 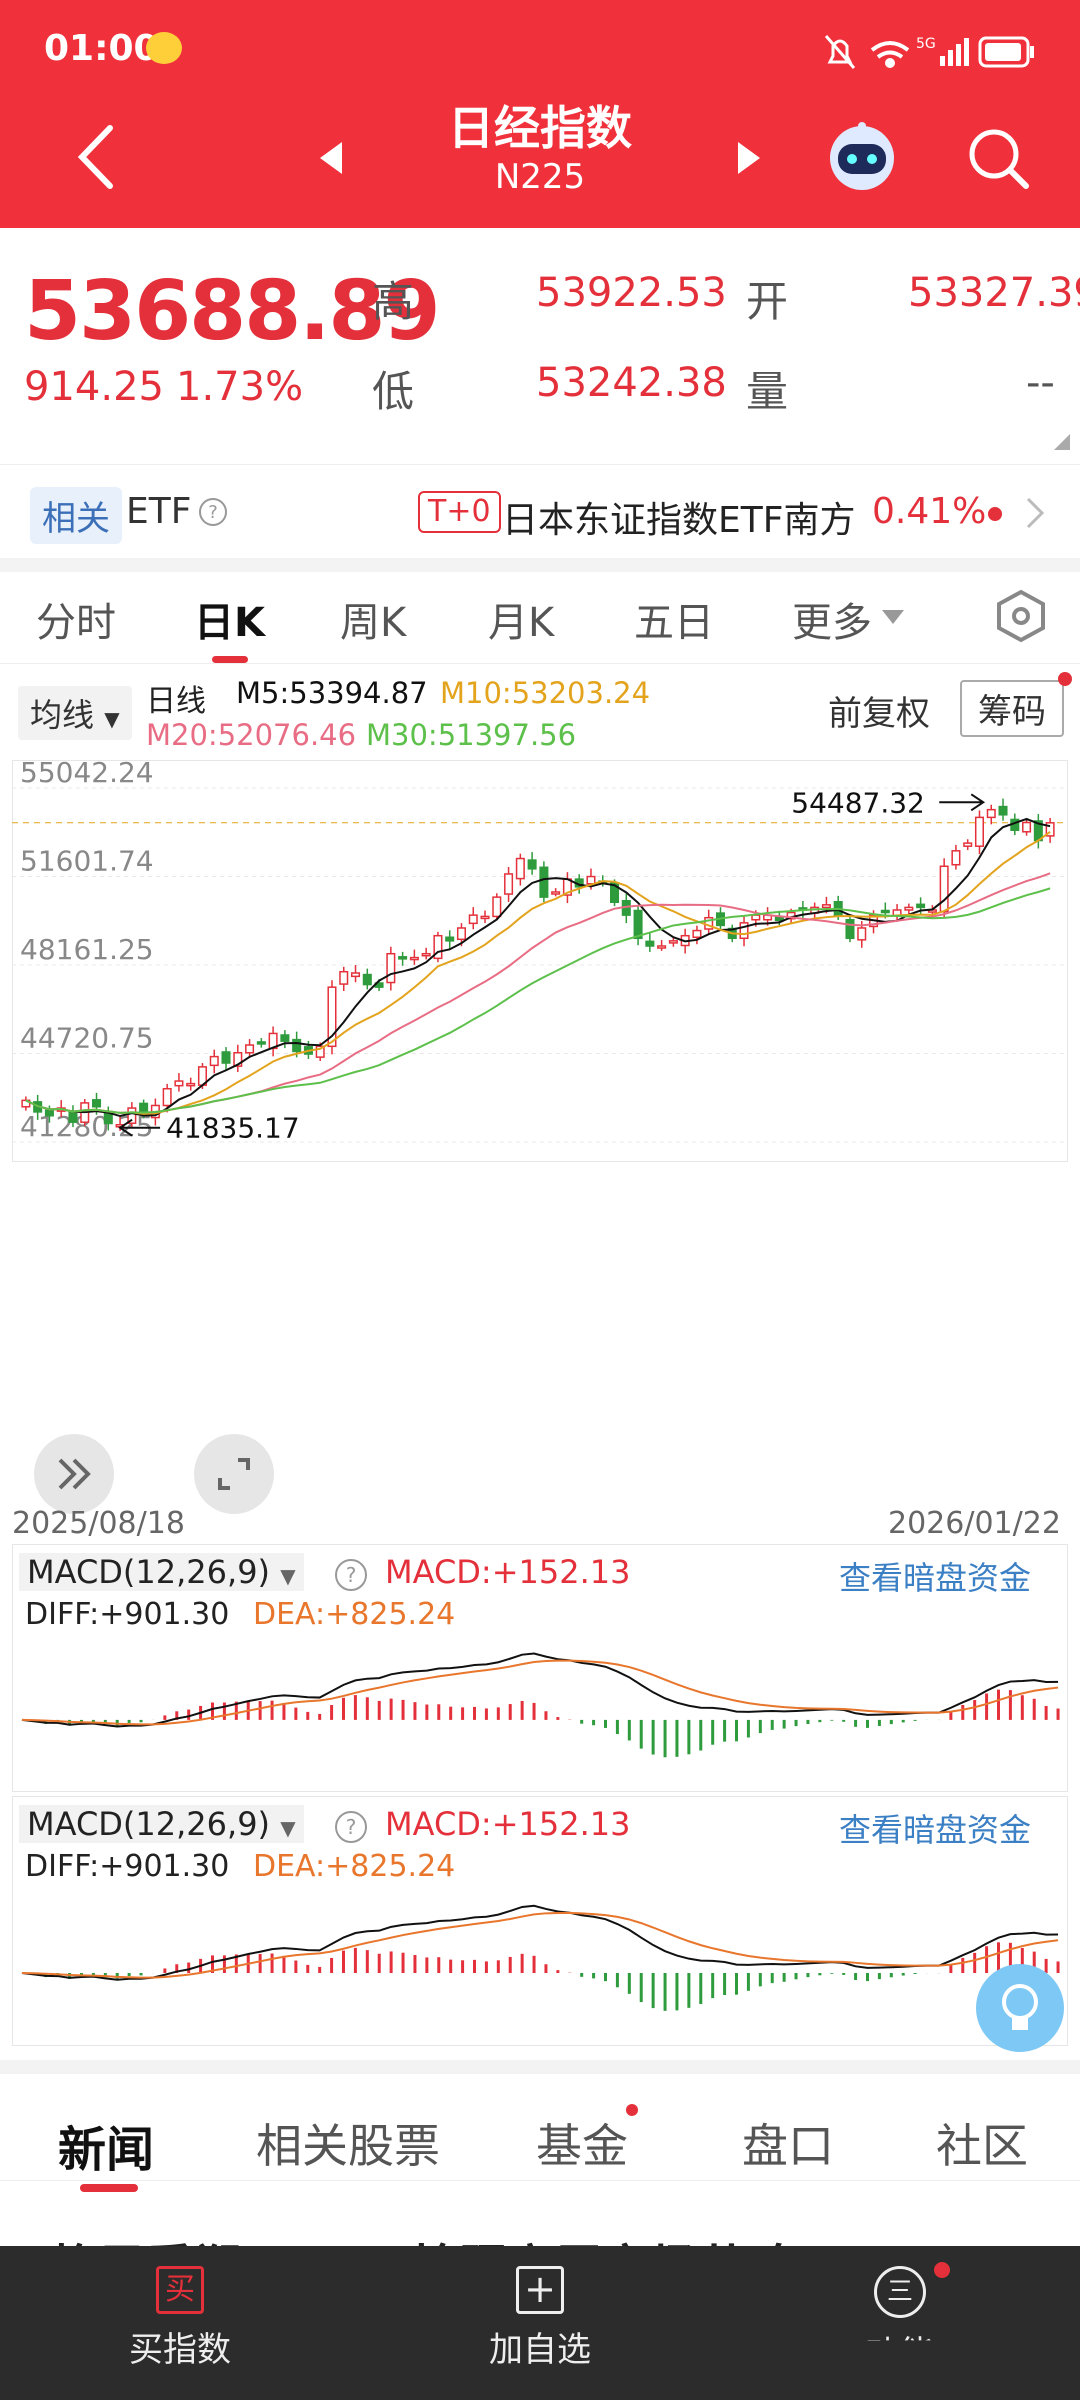 What do you see at coordinates (348, 2146) in the screenshot?
I see `tab-related-stocks: 相关股票` at bounding box center [348, 2146].